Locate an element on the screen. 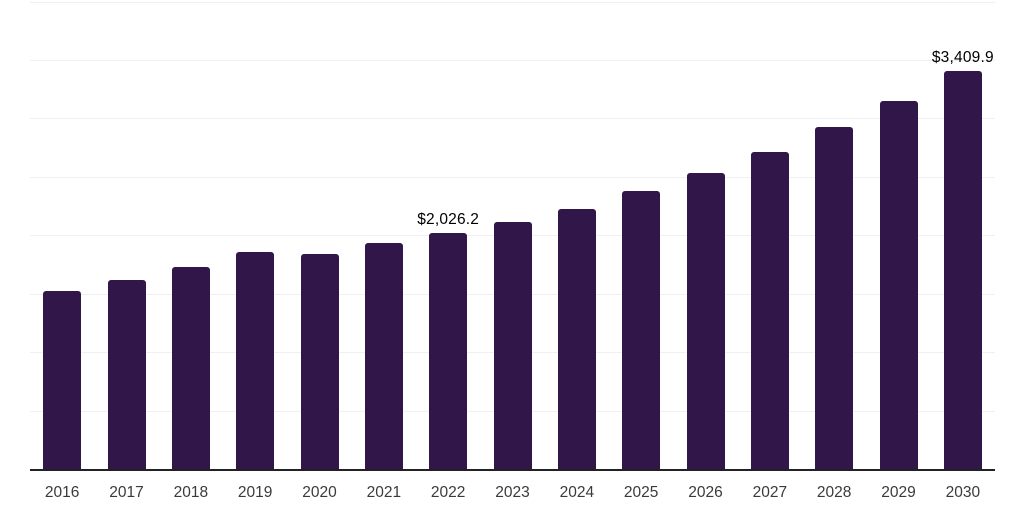 The height and width of the screenshot is (512, 1024). x-tick-label-2018: 2018 is located at coordinates (191, 492).